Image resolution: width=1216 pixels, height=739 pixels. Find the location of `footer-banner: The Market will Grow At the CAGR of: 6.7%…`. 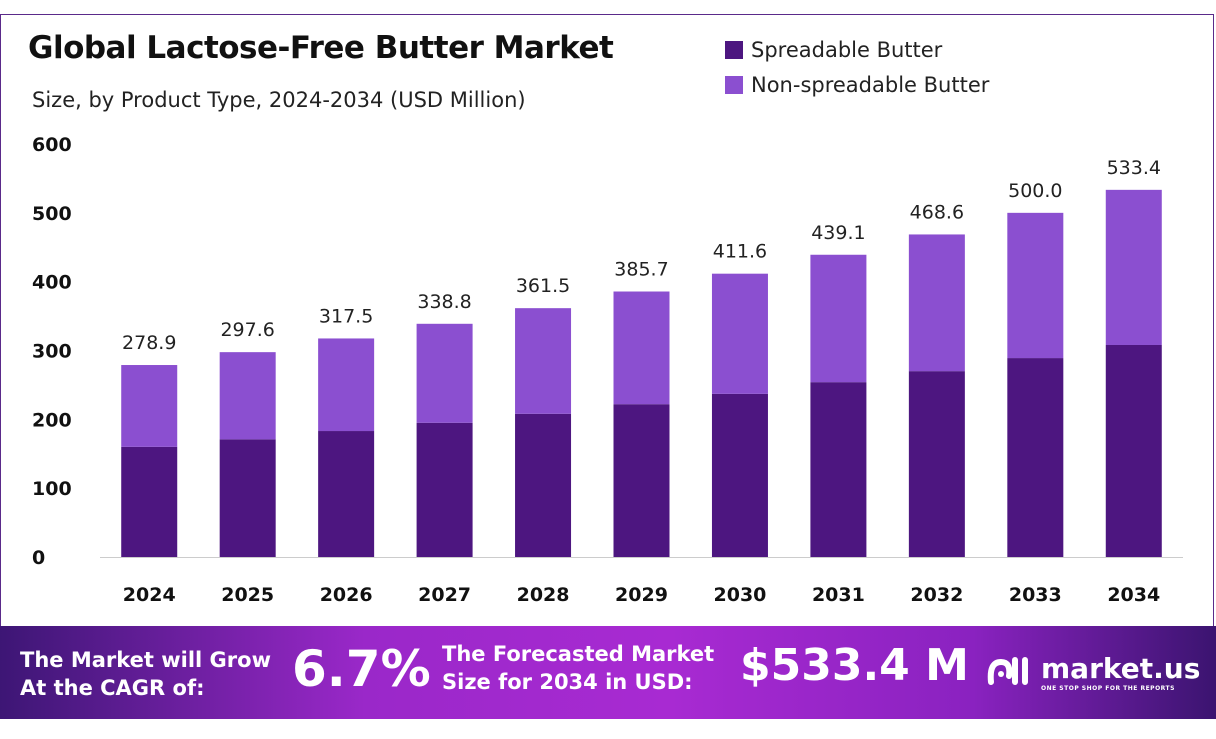

footer-banner: The Market will Grow At the CAGR of: 6.7%… is located at coordinates (608, 672).